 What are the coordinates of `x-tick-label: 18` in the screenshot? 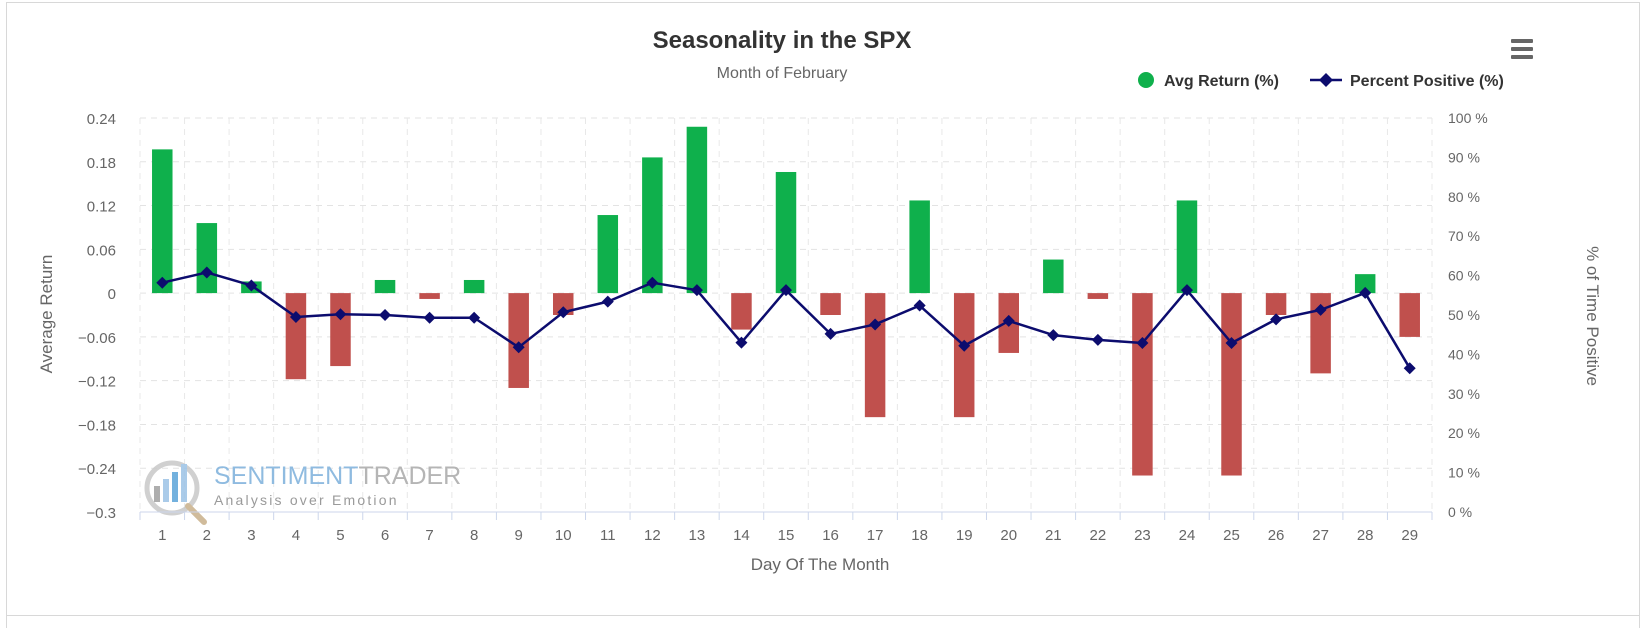 It's located at (919, 535).